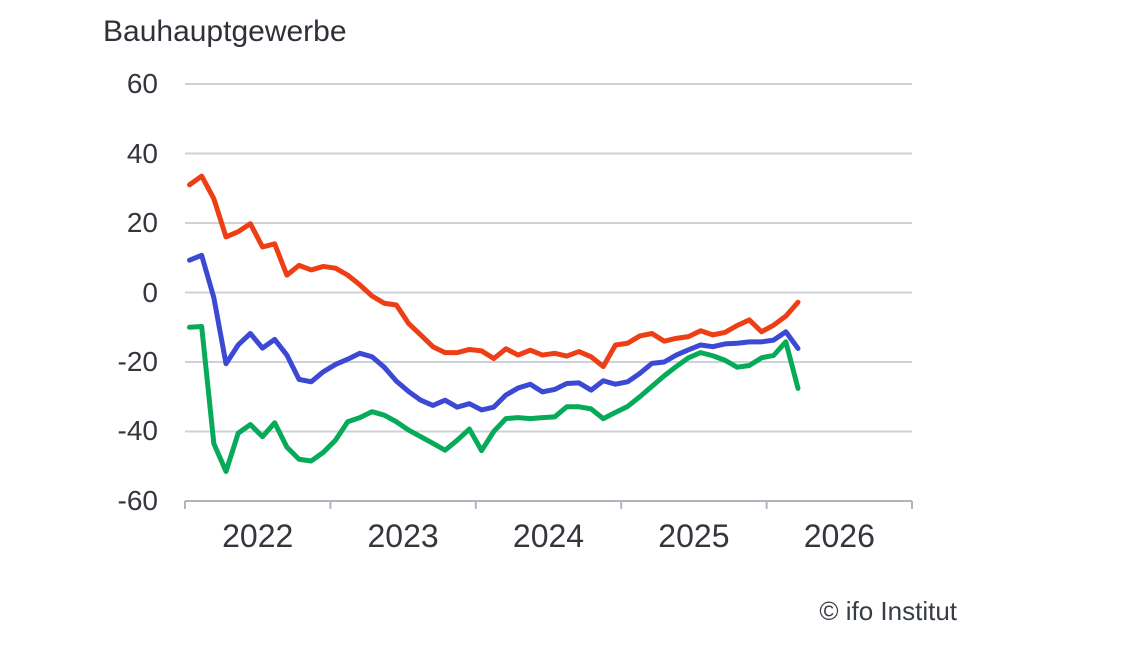 This screenshot has width=1144, height=654. I want to click on x-axis-label-2026: 2026, so click(839, 536).